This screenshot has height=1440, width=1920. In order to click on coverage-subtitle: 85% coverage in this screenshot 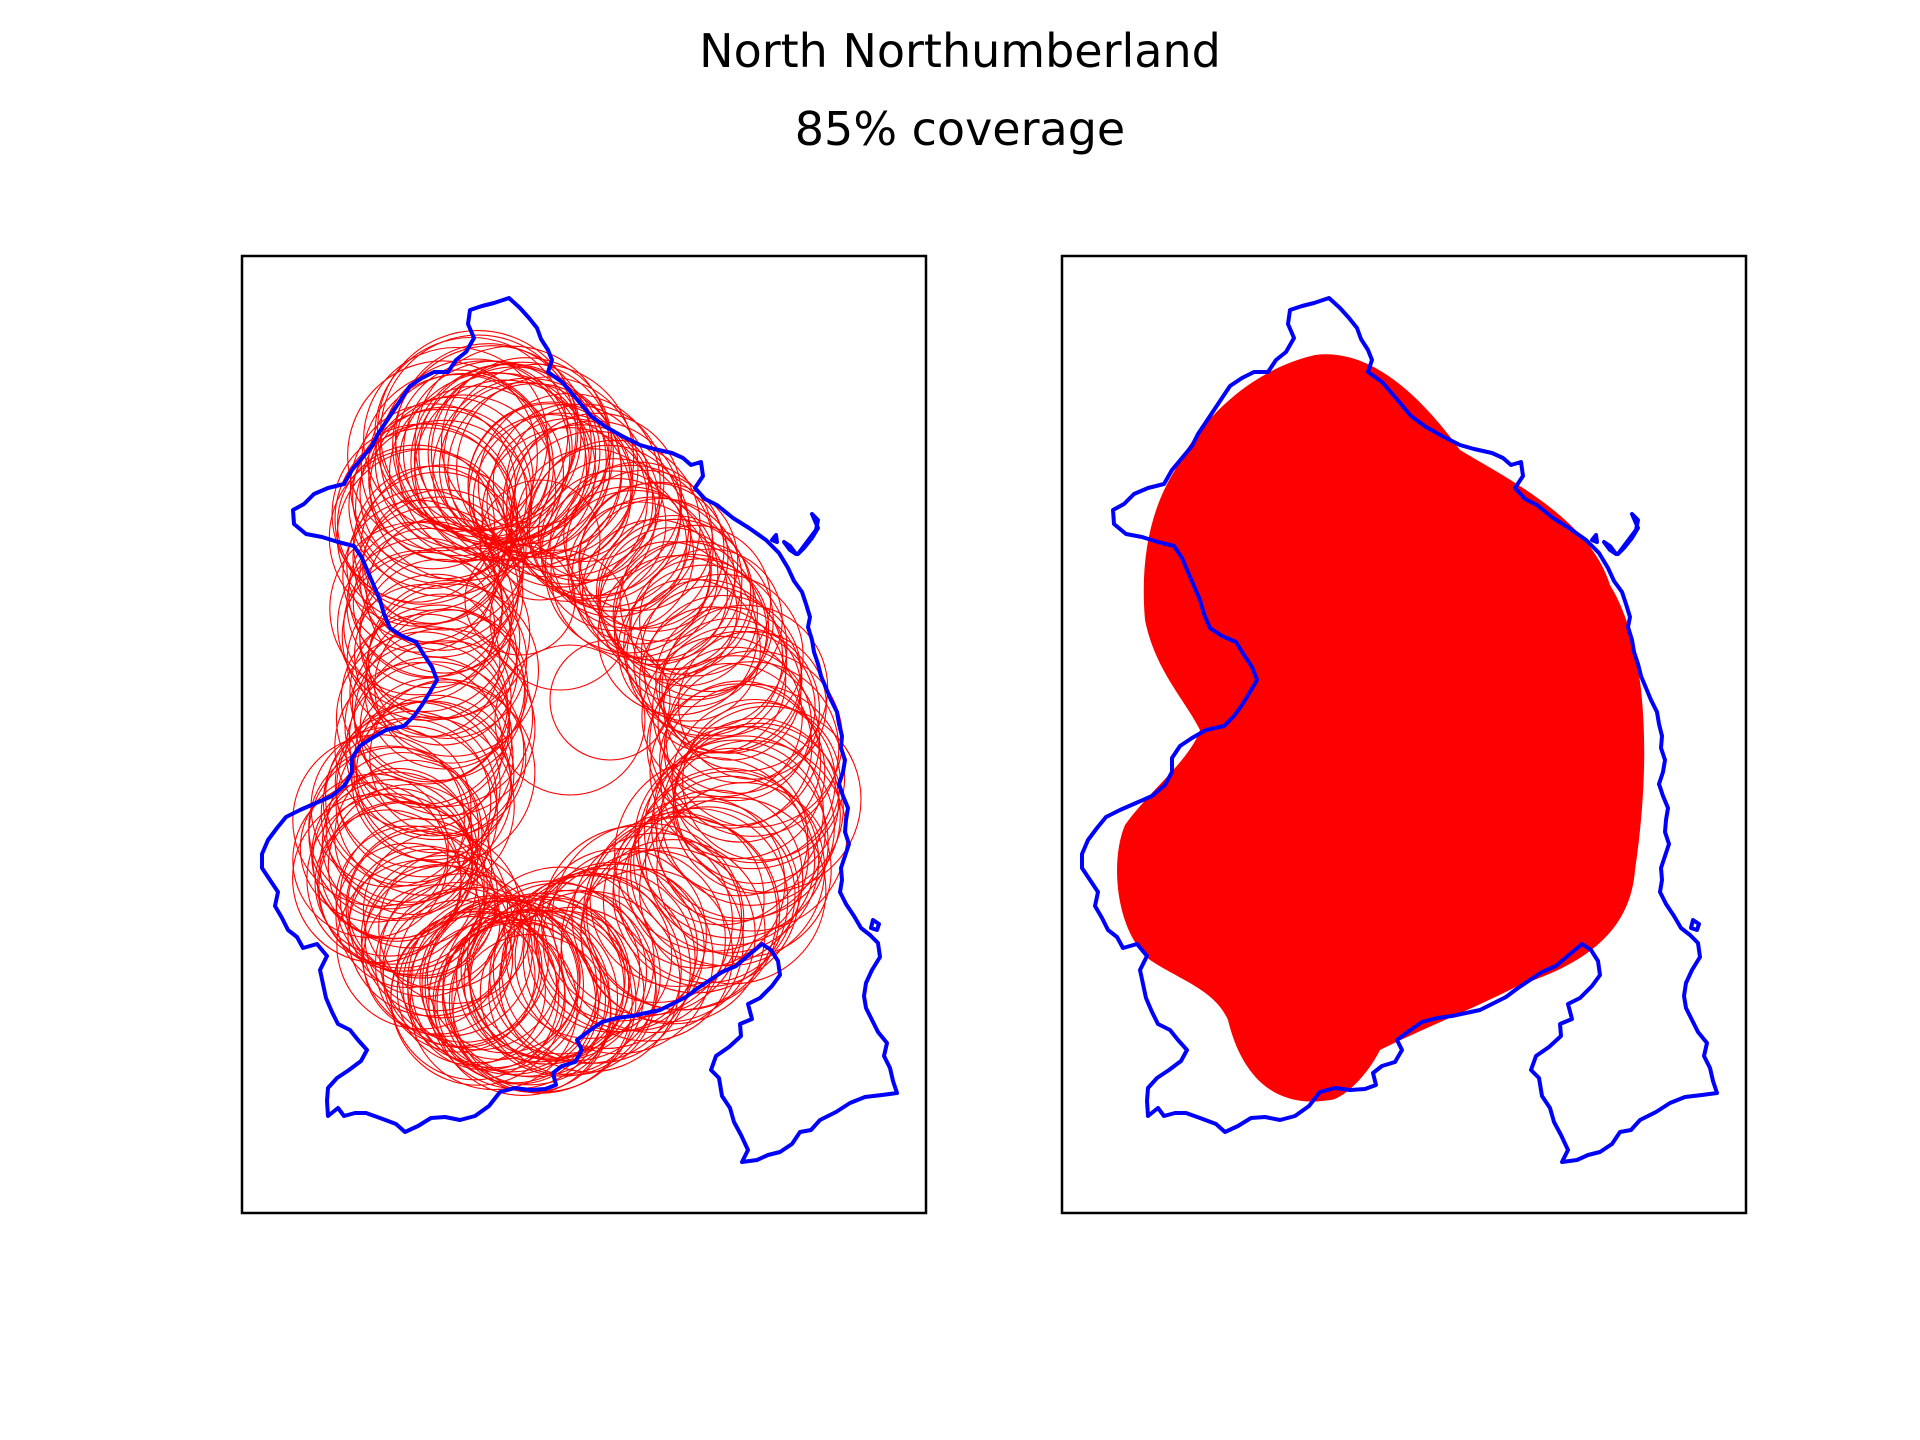, I will do `click(960, 129)`.